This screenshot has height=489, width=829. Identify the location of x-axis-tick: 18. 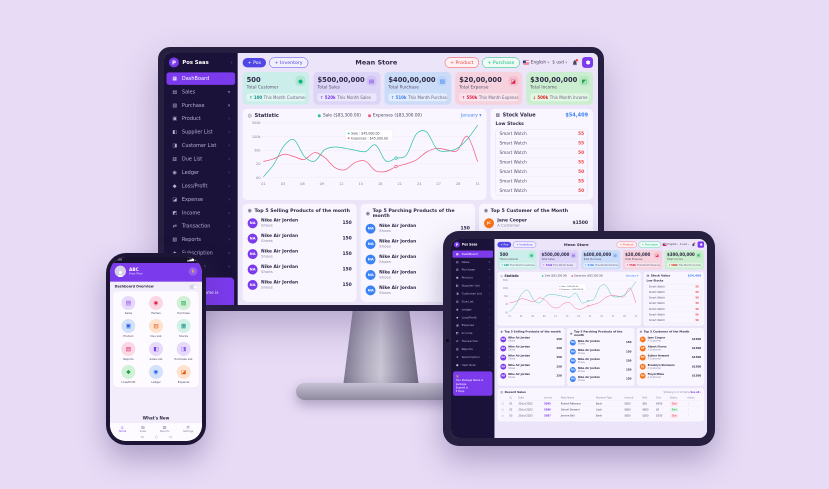
(380, 184).